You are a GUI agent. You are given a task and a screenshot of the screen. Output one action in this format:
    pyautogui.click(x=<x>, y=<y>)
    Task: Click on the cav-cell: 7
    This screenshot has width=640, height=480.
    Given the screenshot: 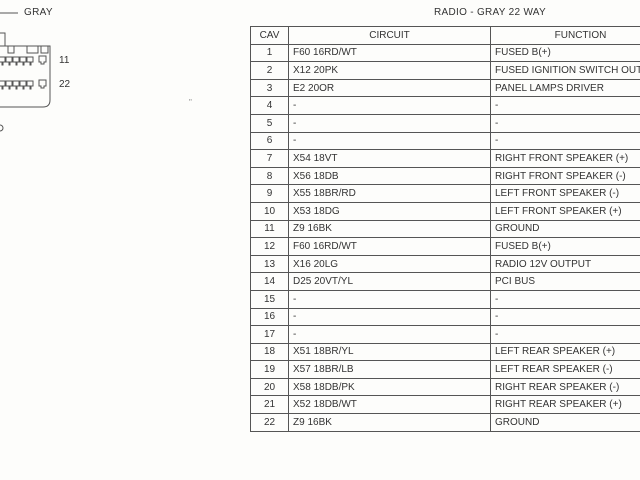 What is the action you would take?
    pyautogui.click(x=269, y=158)
    